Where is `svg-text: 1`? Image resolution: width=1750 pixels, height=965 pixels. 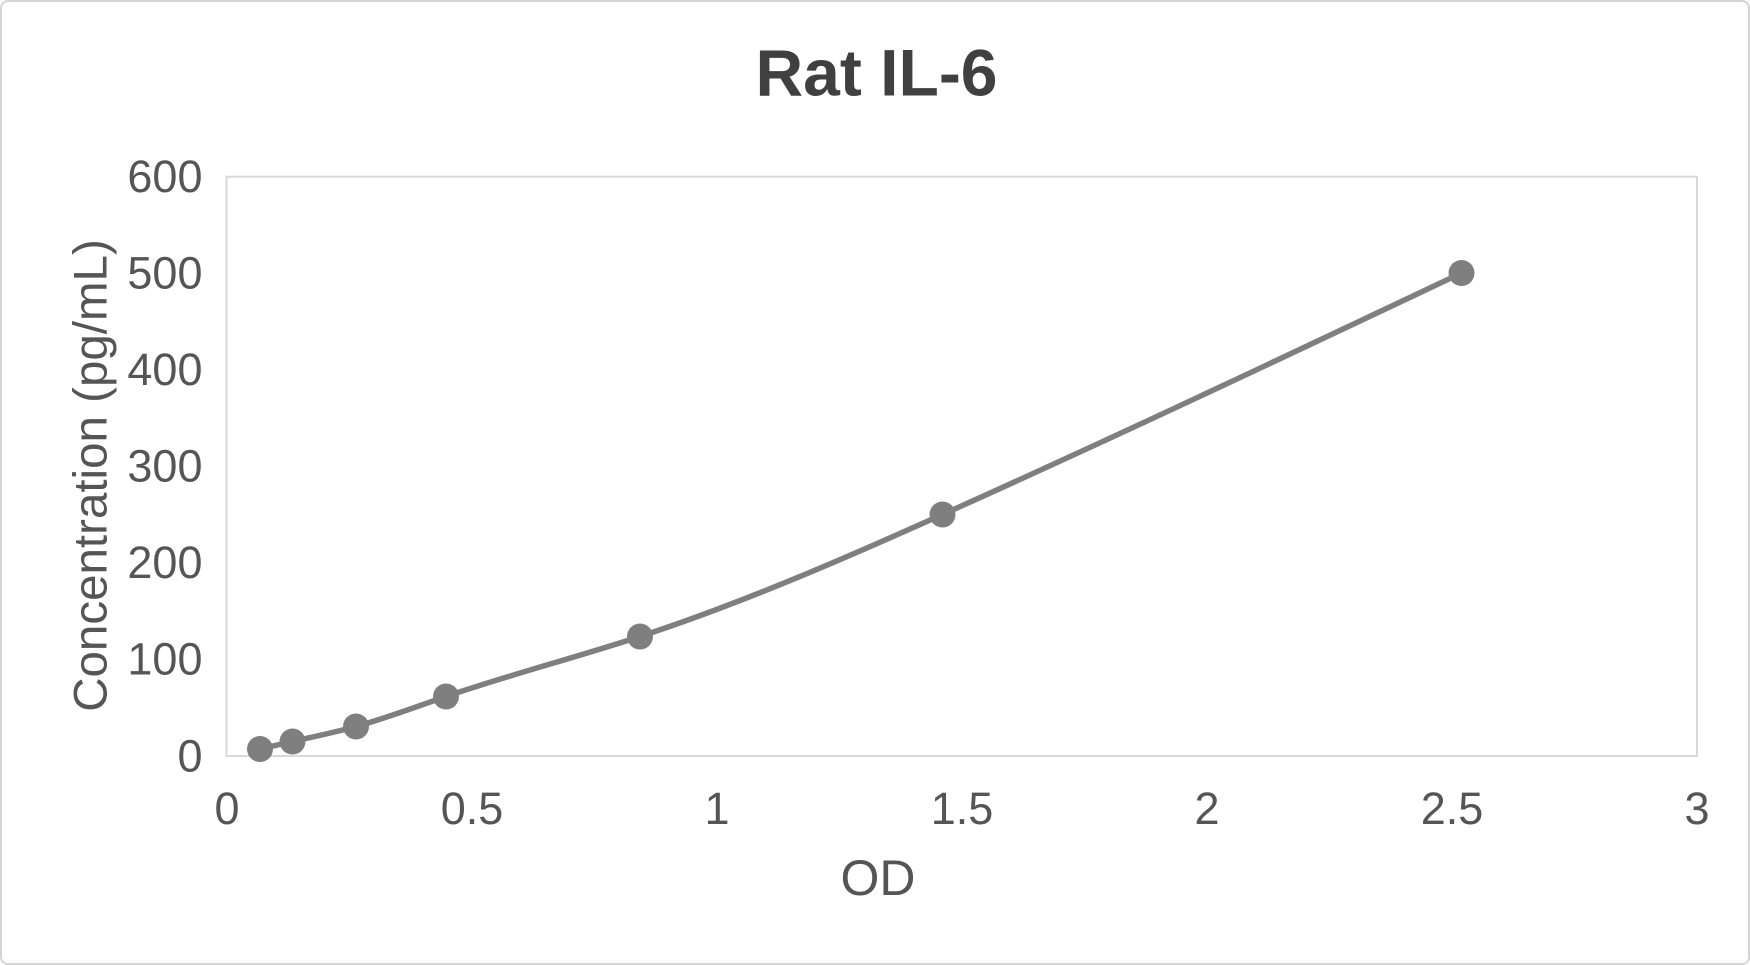
svg-text: 1 is located at coordinates (716, 808).